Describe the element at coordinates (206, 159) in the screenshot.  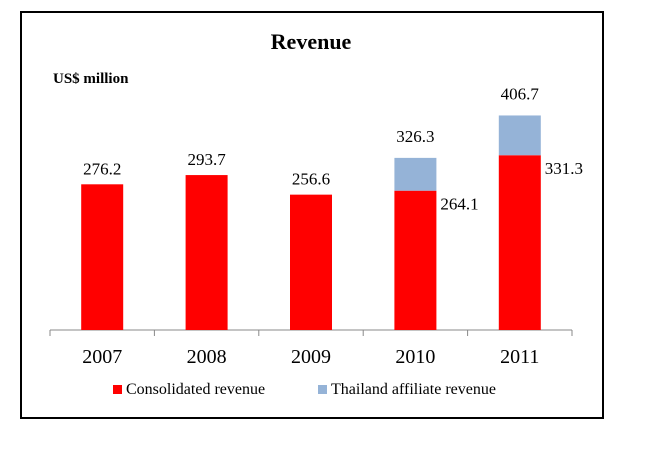
I see `data-label-consolidated-2008: 293.7` at that location.